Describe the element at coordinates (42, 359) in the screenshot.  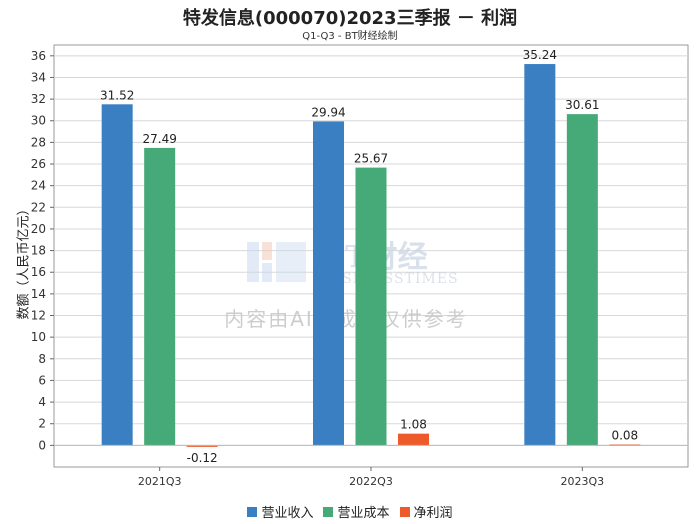
I see `y-tick-label: 8` at that location.